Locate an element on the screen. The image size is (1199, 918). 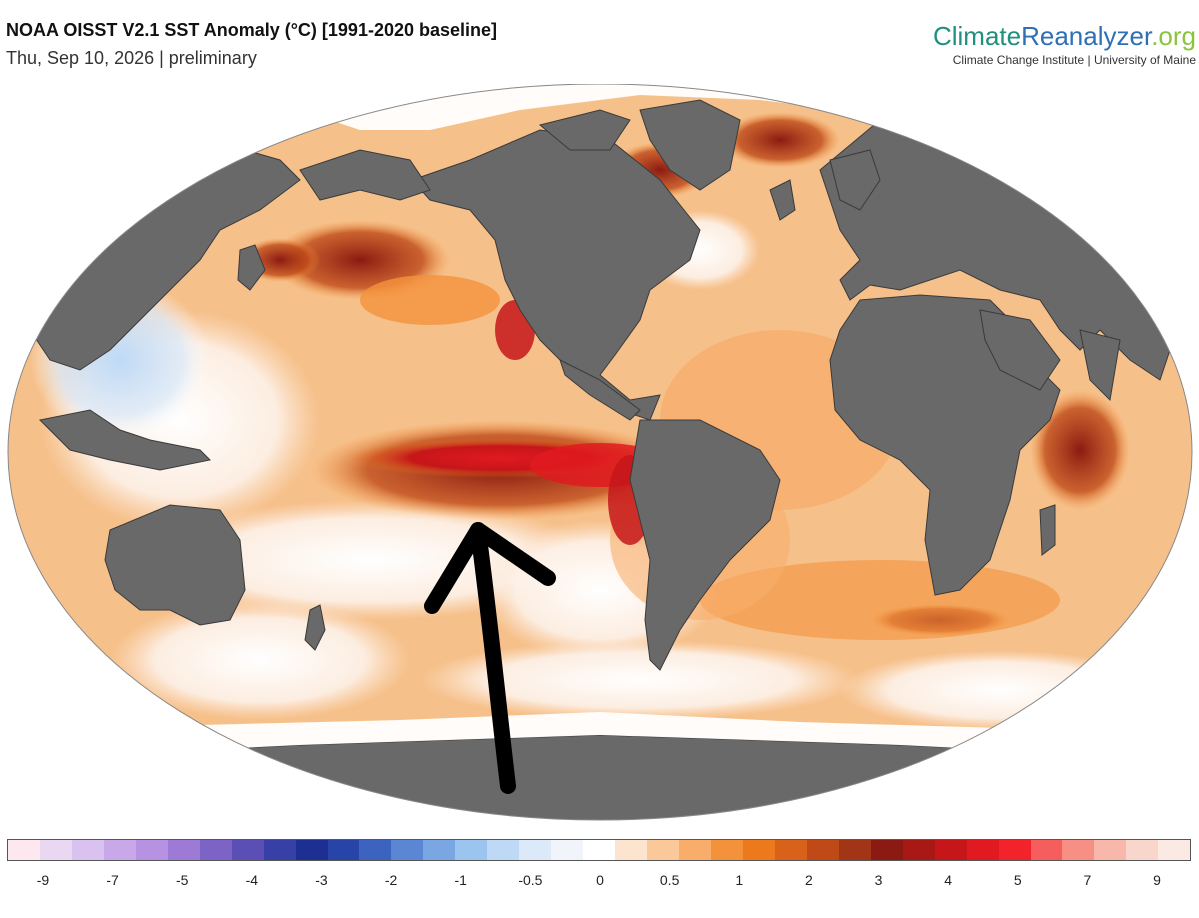
colorbar-tick-label: 2 is located at coordinates (808, 880).